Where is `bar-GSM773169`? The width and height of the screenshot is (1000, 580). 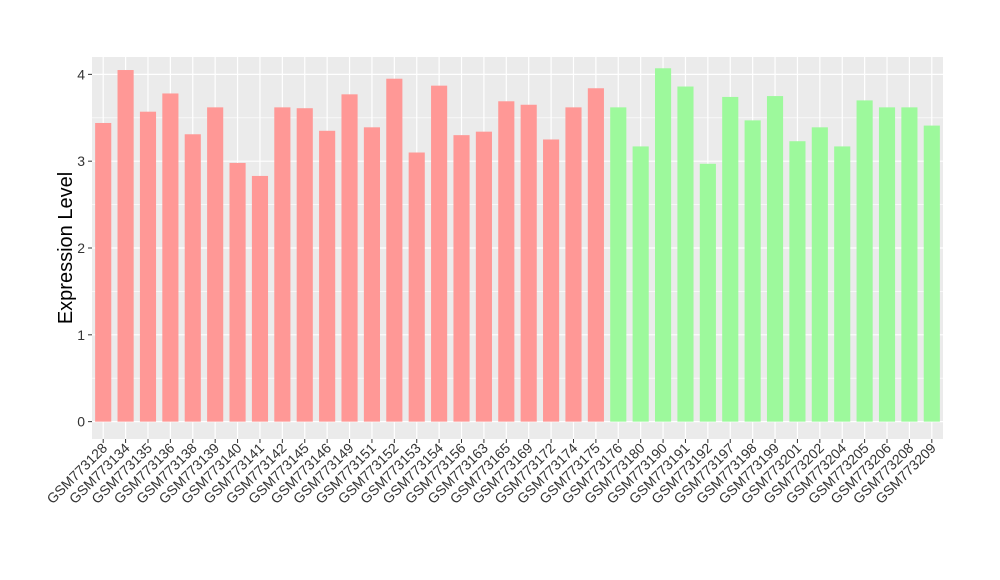 bar-GSM773169 is located at coordinates (528, 263).